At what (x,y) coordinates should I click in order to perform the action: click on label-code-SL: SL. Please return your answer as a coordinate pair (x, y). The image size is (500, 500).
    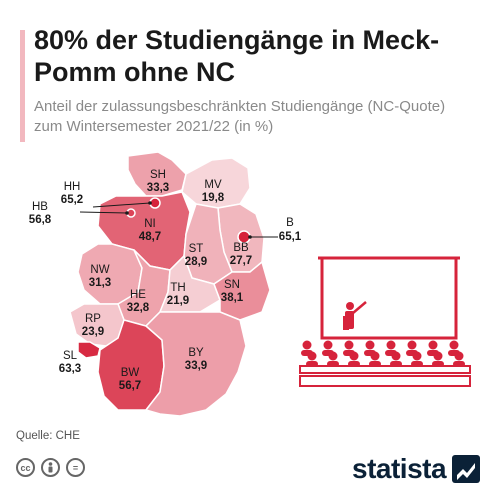
    Looking at the image, I should click on (70, 356).